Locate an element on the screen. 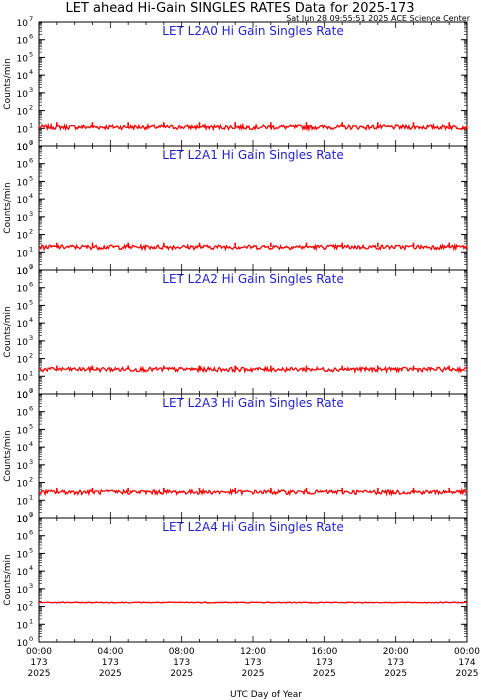  x-tick-time: 00:00 is located at coordinates (467, 652).